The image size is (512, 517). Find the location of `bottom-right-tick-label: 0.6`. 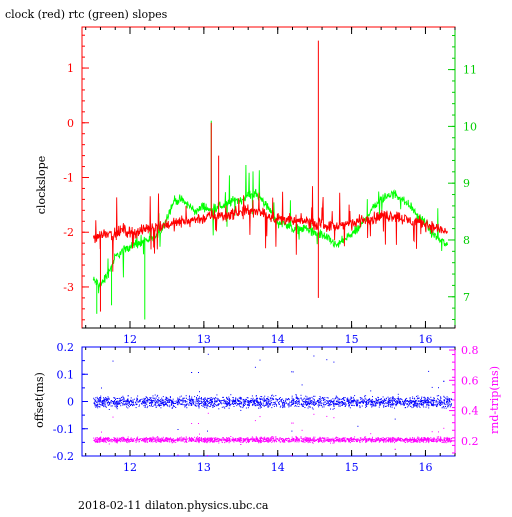

bottom-right-tick-label: 0.6 is located at coordinates (470, 380).